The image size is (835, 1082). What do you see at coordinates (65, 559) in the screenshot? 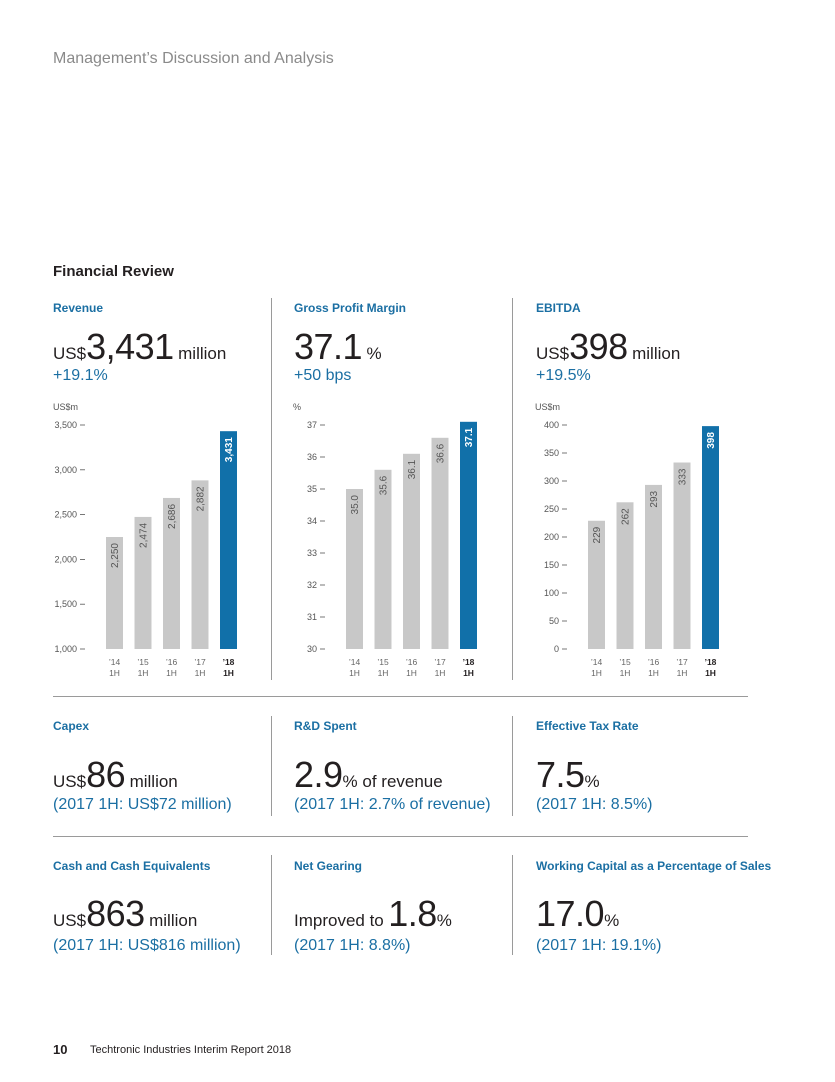
I see `y-tick-label: 2,000` at bounding box center [65, 559].